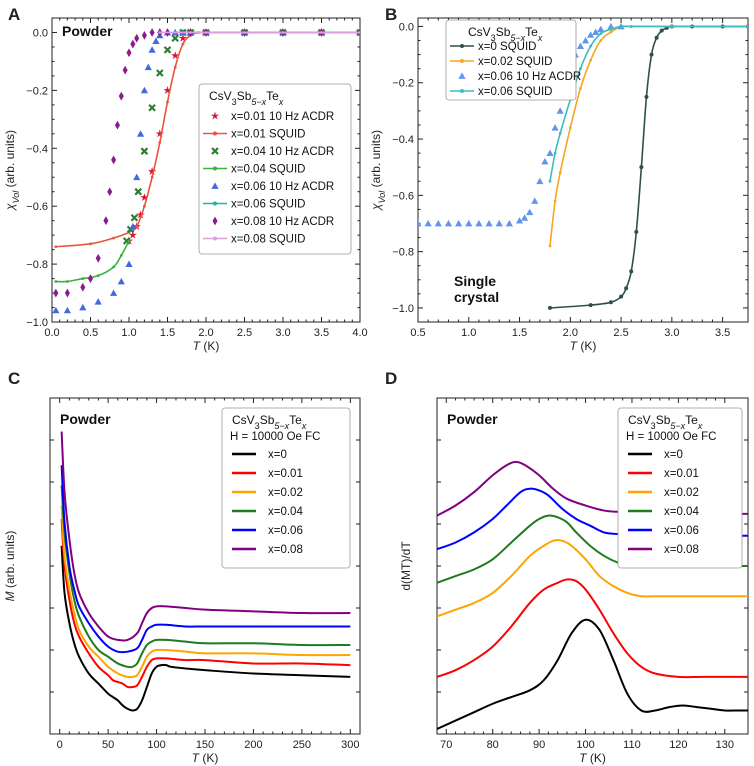 Image resolution: width=754 pixels, height=766 pixels. Describe the element at coordinates (403, 196) in the screenshot. I see `y-tick-label: −0.6` at that location.